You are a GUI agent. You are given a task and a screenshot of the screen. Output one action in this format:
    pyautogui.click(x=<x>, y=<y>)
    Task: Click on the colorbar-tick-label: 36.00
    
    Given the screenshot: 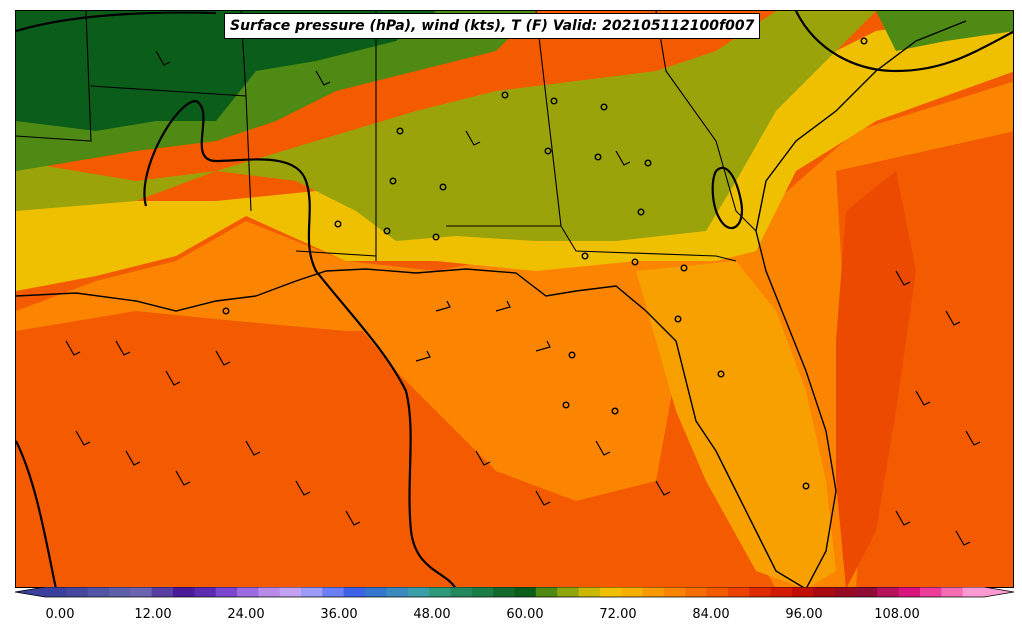 What is the action you would take?
    pyautogui.click(x=339, y=614)
    